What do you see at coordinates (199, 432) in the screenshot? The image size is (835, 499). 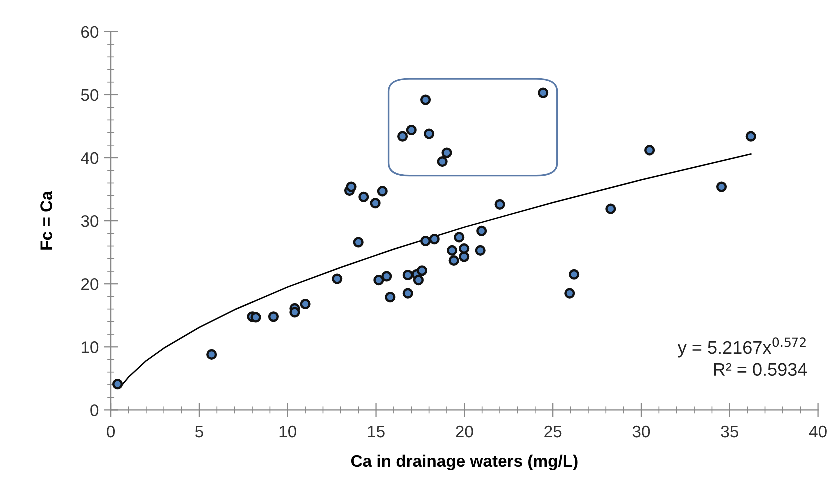 I see `x-tick-label: 5` at bounding box center [199, 432].